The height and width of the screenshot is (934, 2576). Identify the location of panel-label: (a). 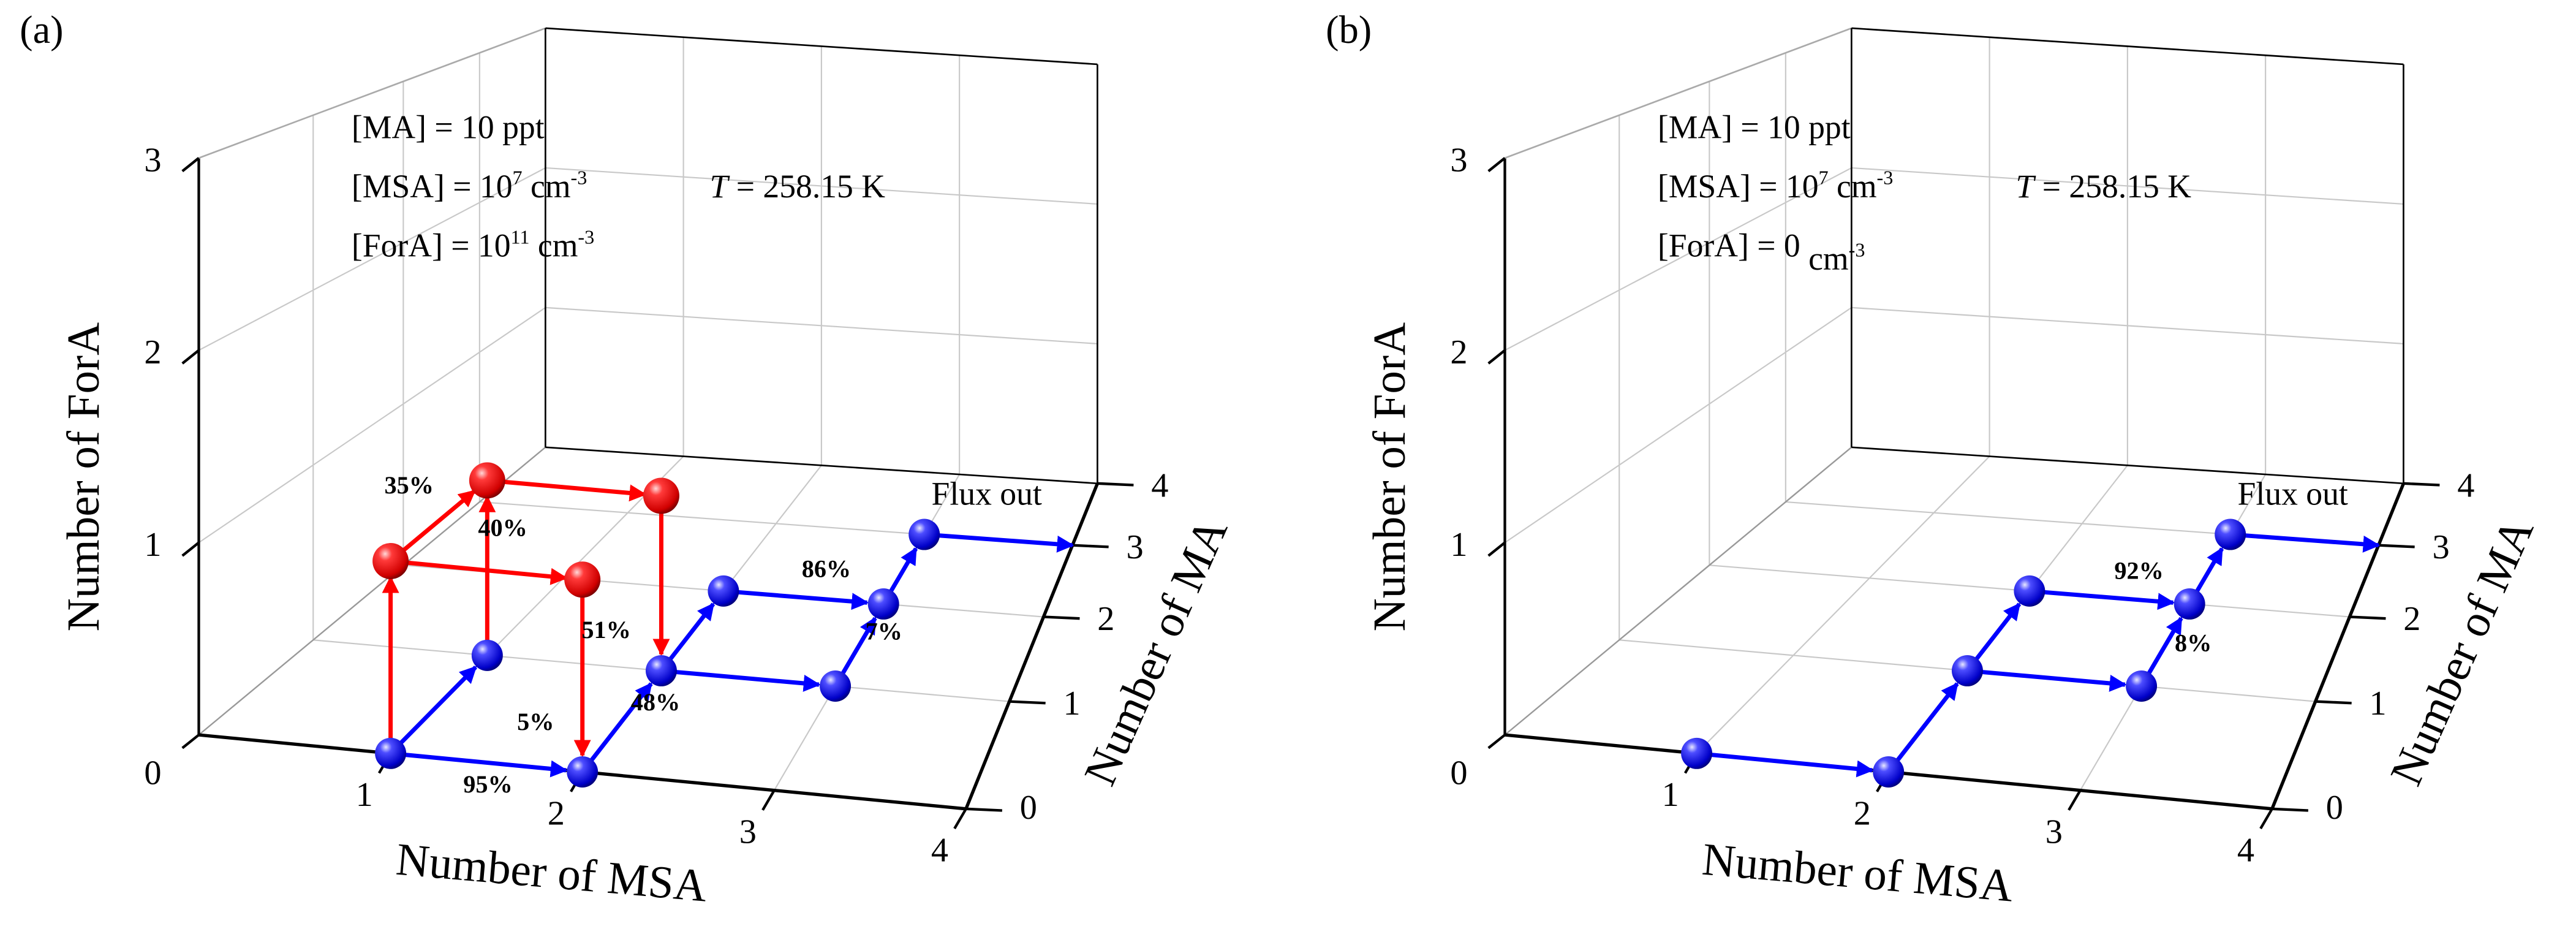
(41, 30).